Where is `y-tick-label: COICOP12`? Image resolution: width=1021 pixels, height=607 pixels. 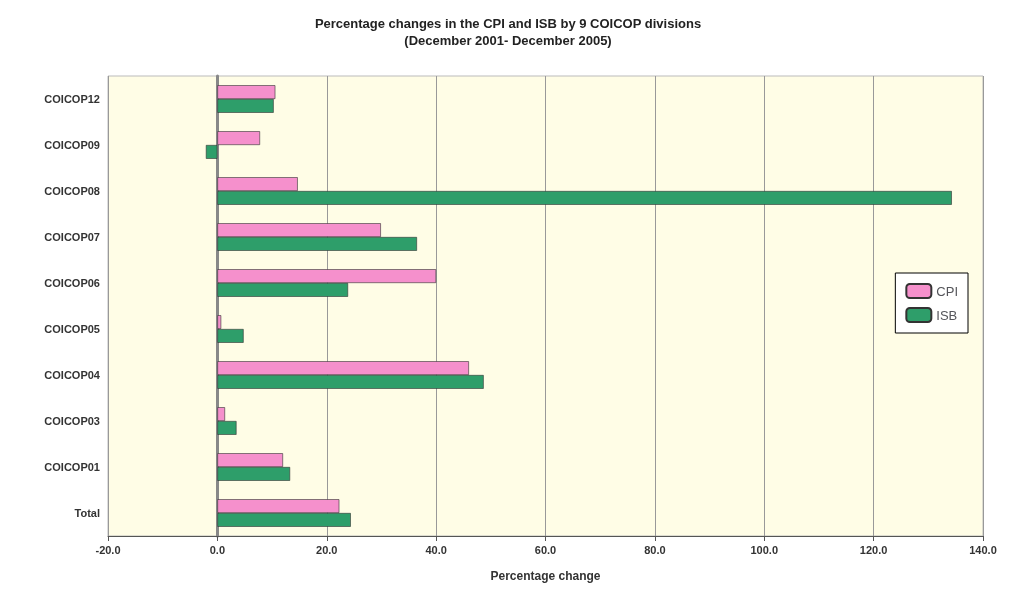 y-tick-label: COICOP12 is located at coordinates (72, 99).